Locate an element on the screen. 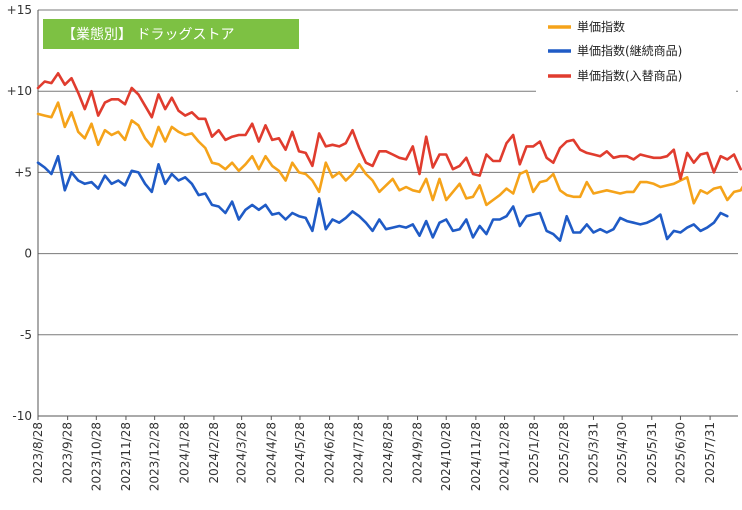  x-tick-label: 2023/12/28 is located at coordinates (155, 456).